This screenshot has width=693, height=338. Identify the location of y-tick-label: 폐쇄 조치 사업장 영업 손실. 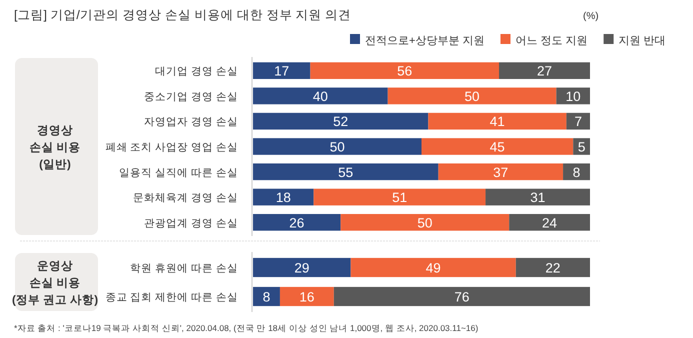
(171, 148).